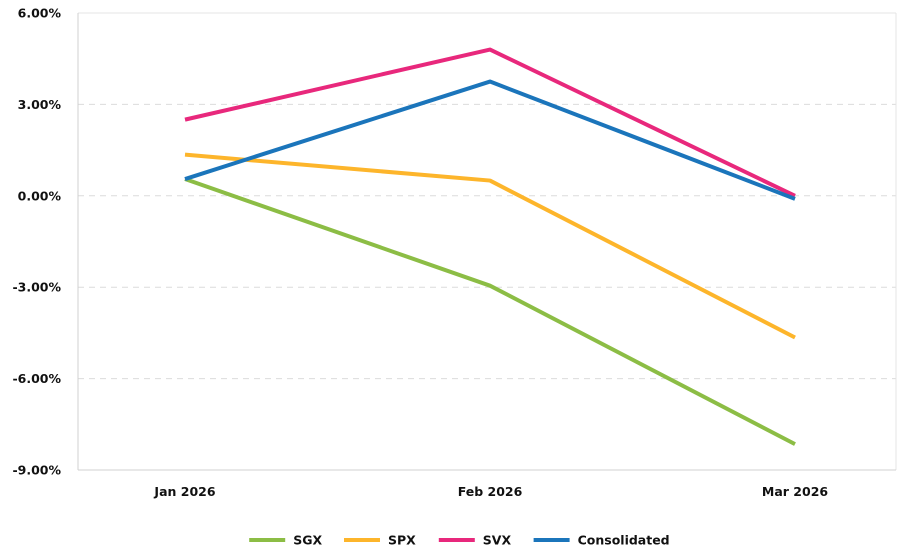 The height and width of the screenshot is (551, 910). What do you see at coordinates (40, 195) in the screenshot?
I see `y-tick-label: 0.00%` at bounding box center [40, 195].